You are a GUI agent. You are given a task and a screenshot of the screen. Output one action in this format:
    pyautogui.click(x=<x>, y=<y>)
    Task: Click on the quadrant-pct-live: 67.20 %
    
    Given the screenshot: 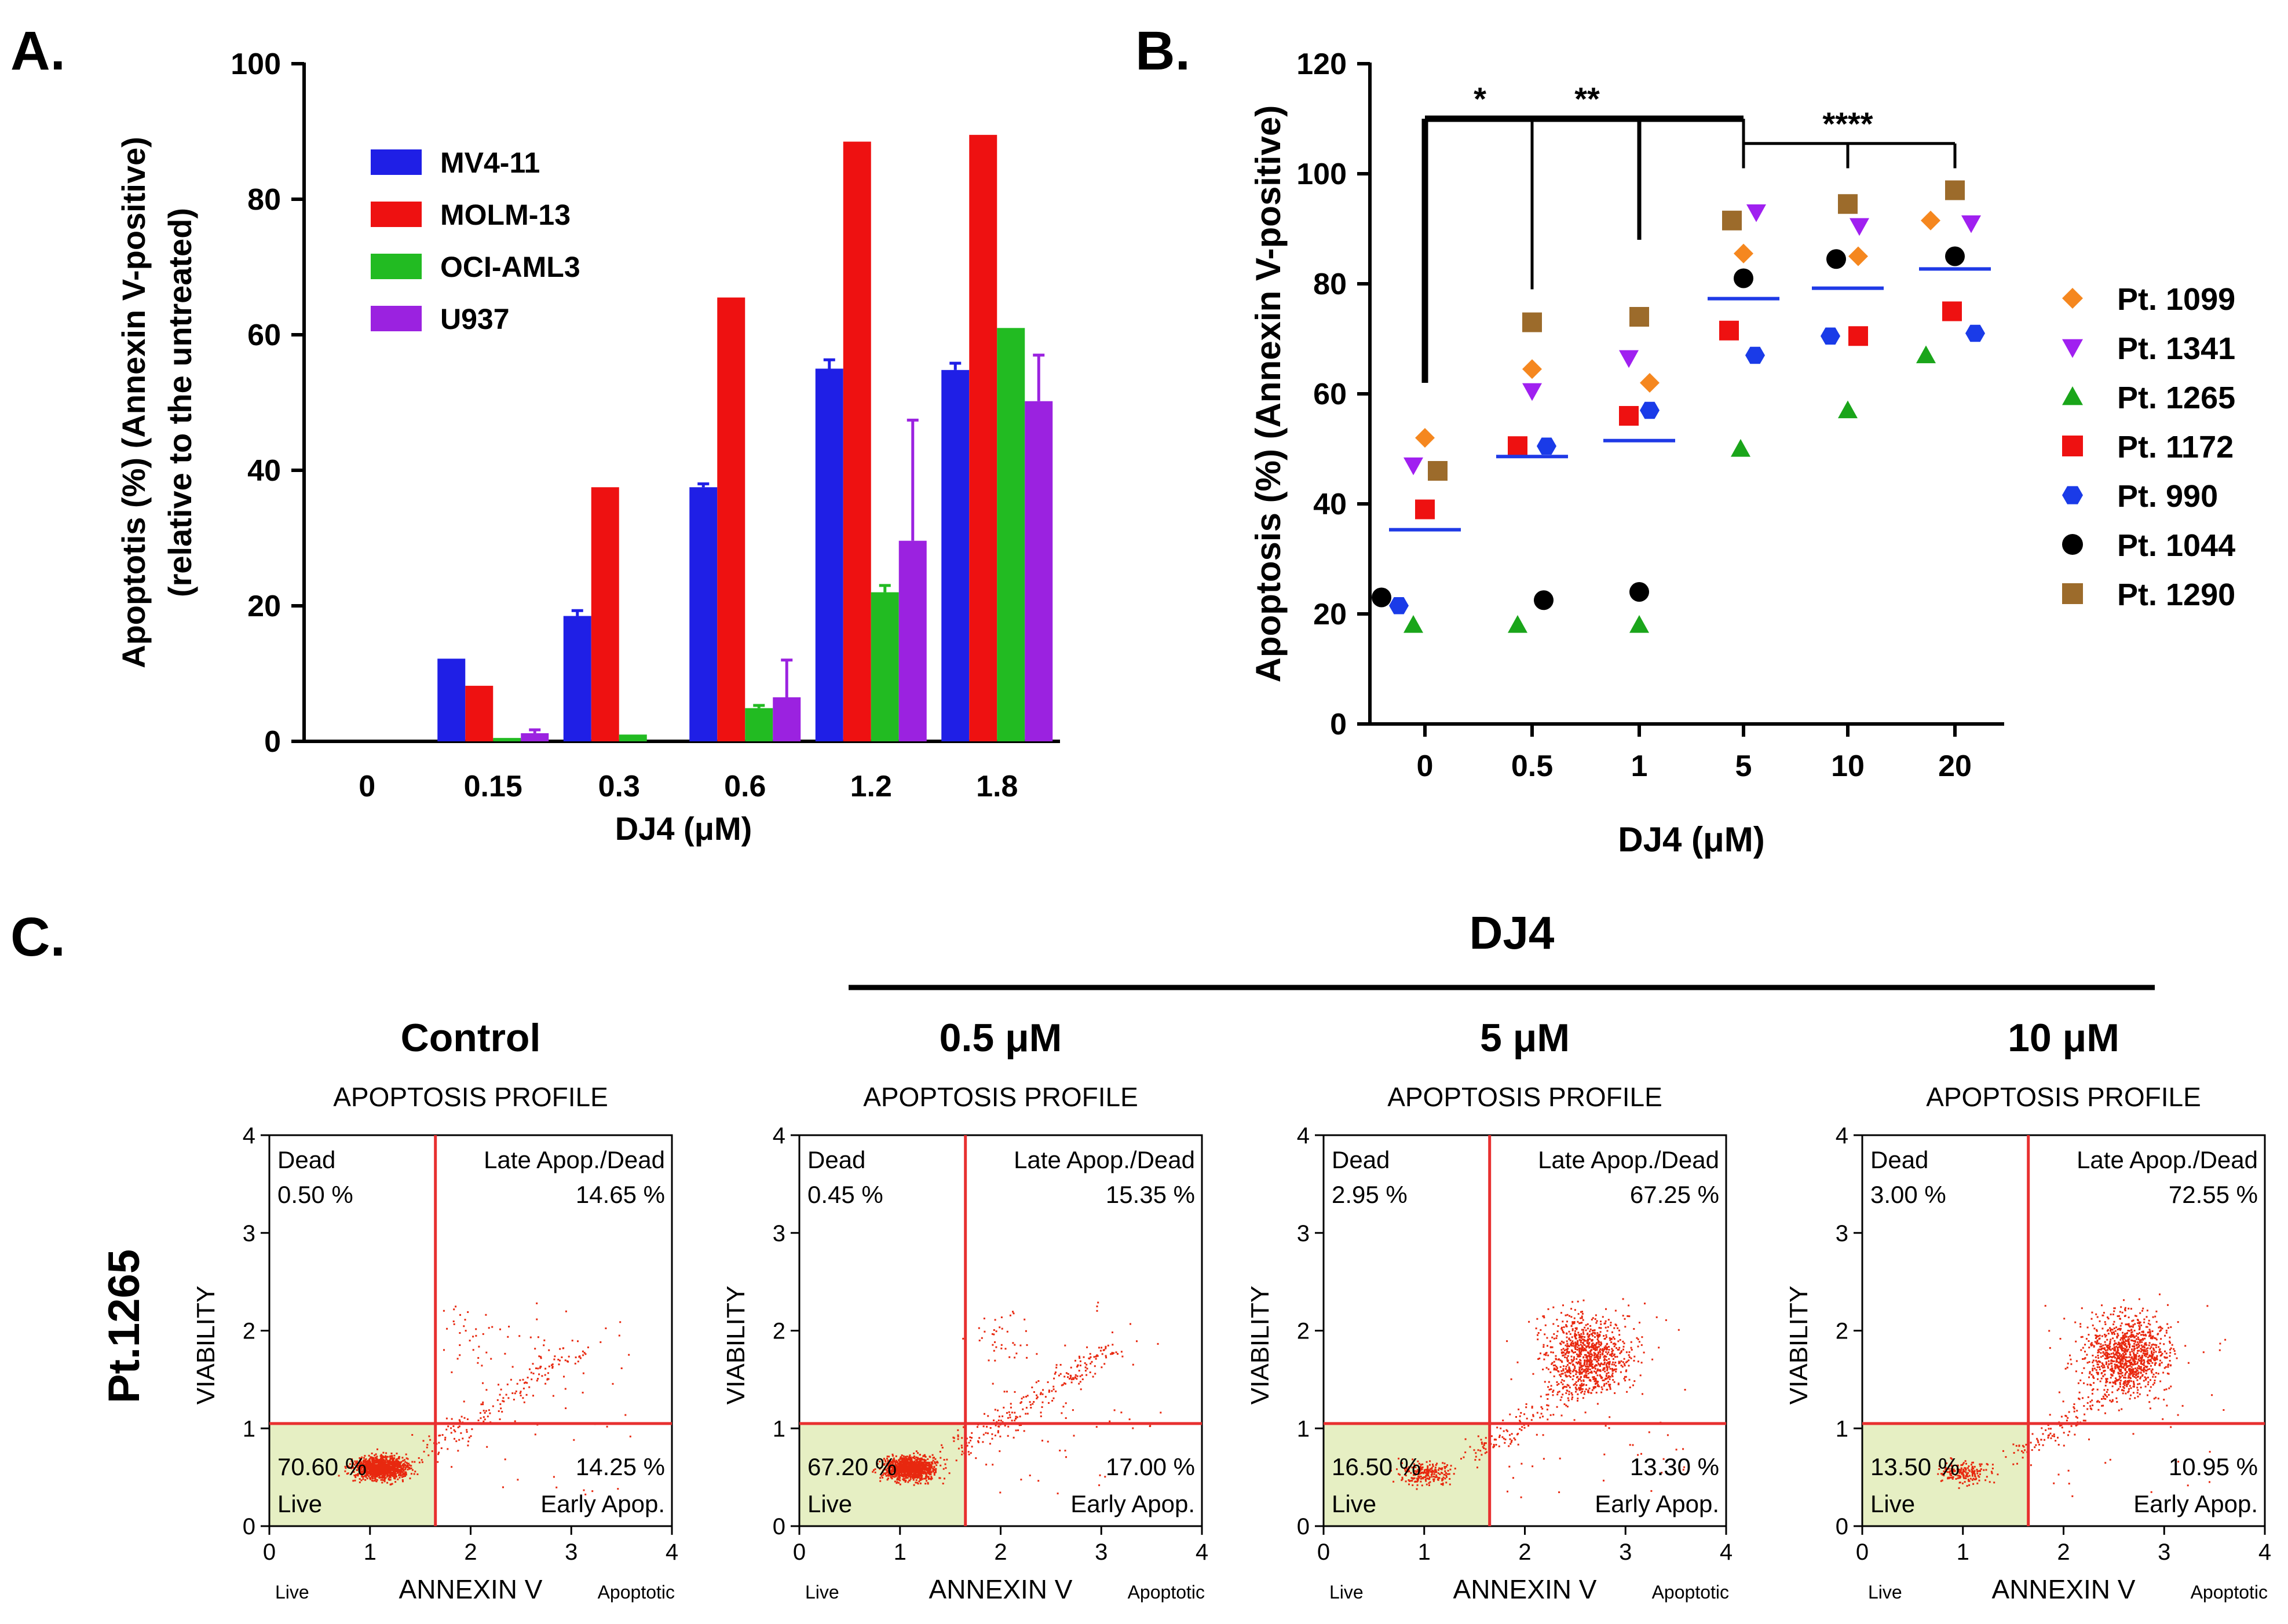 What is the action you would take?
    pyautogui.click(x=852, y=1466)
    